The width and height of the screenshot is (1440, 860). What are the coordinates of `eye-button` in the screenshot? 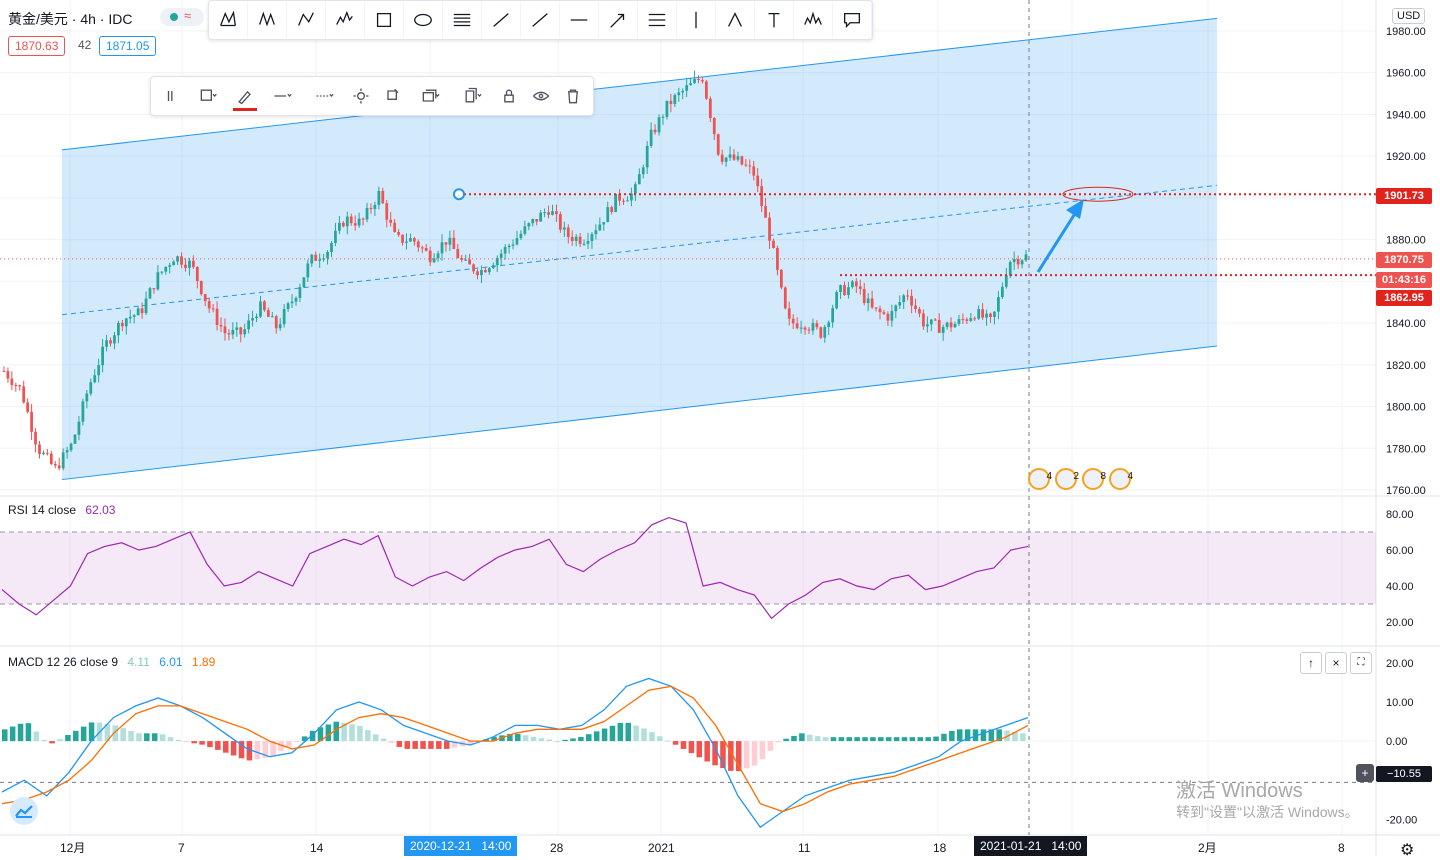 It's located at (541, 96).